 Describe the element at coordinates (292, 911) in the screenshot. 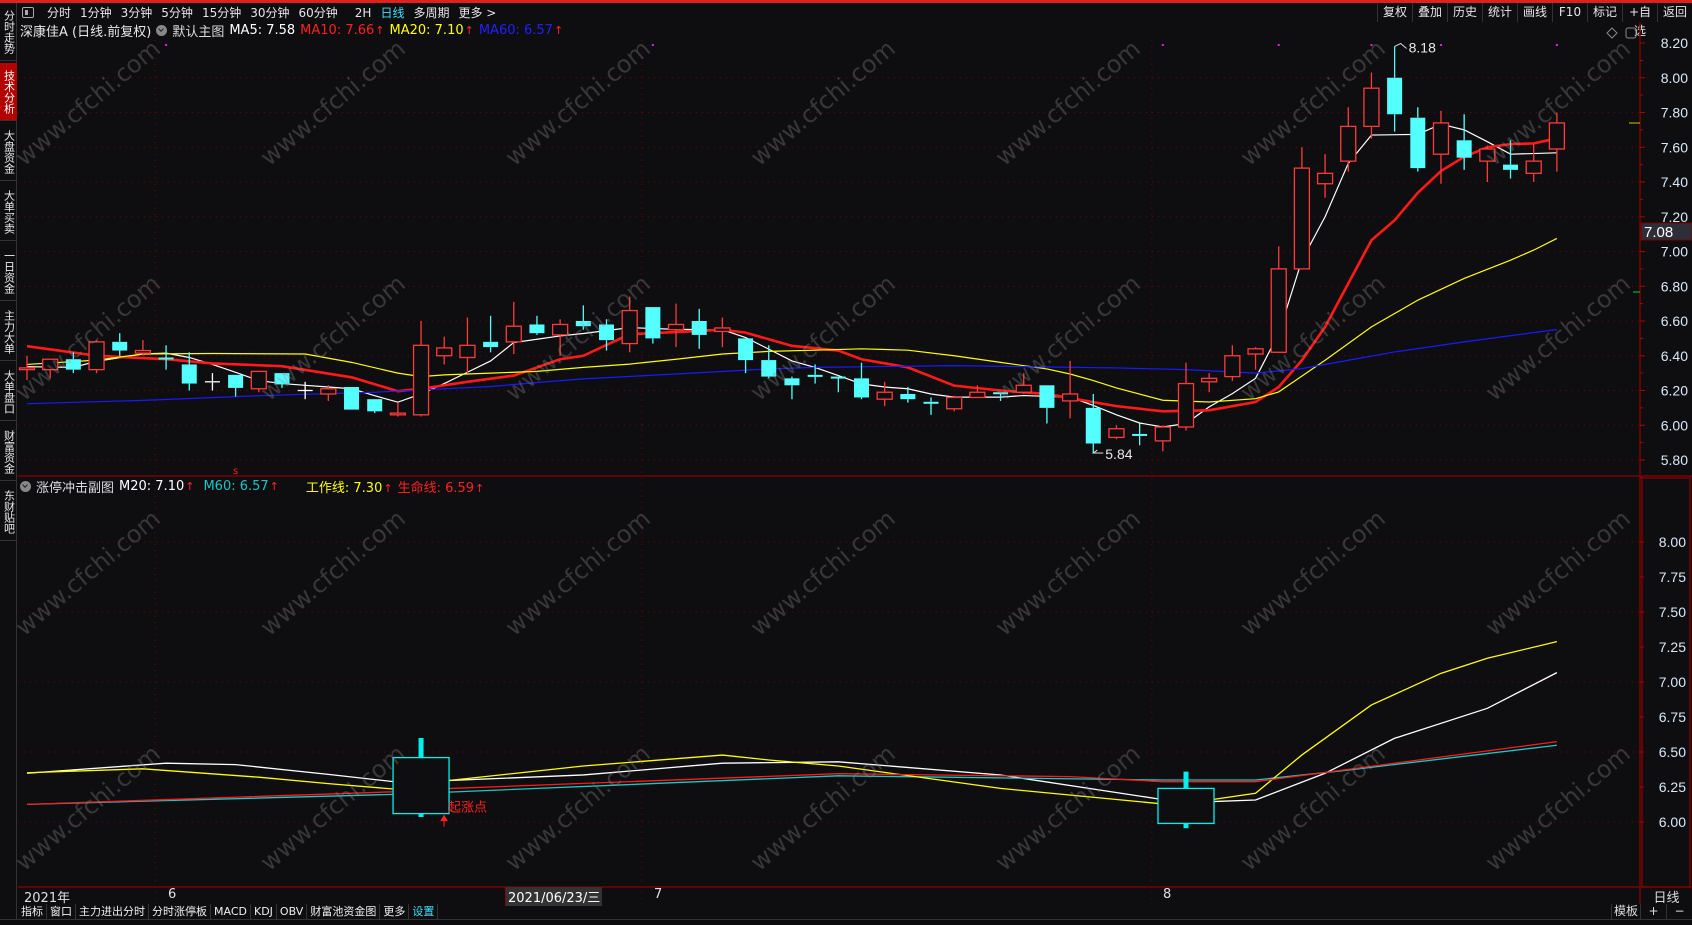

I see `tab-obv: OBV` at that location.